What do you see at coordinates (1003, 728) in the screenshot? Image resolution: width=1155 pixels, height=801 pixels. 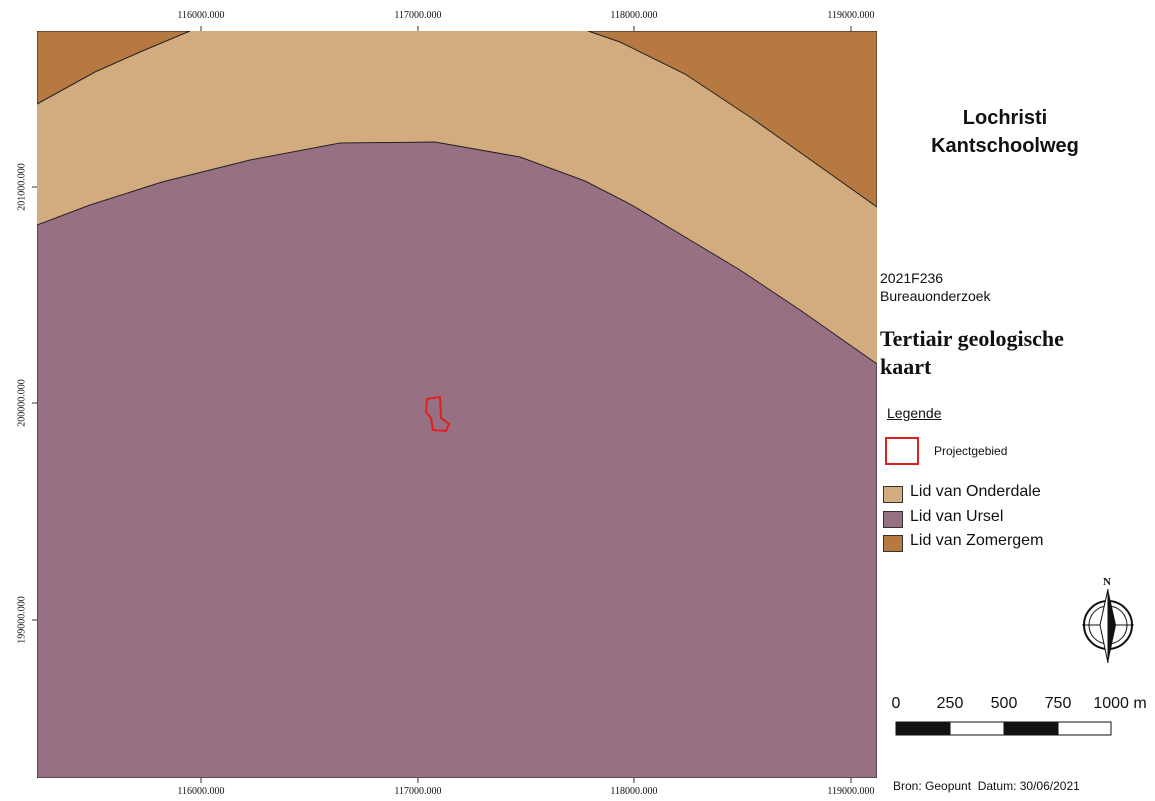 I see `scale-bar` at bounding box center [1003, 728].